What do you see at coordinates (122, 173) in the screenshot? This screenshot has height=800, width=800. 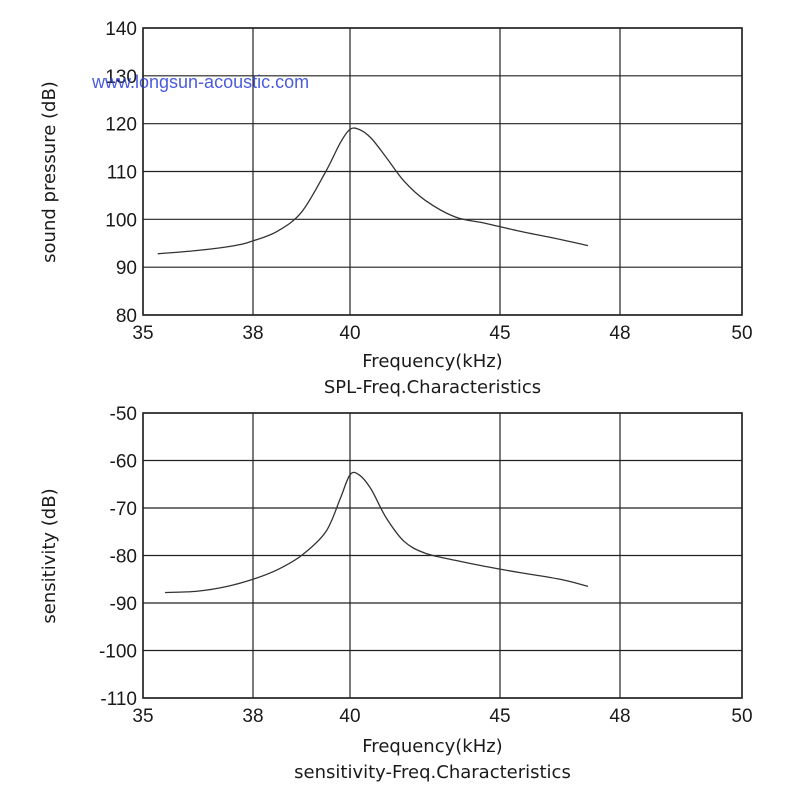 I see `y-tick-label: 110` at bounding box center [122, 173].